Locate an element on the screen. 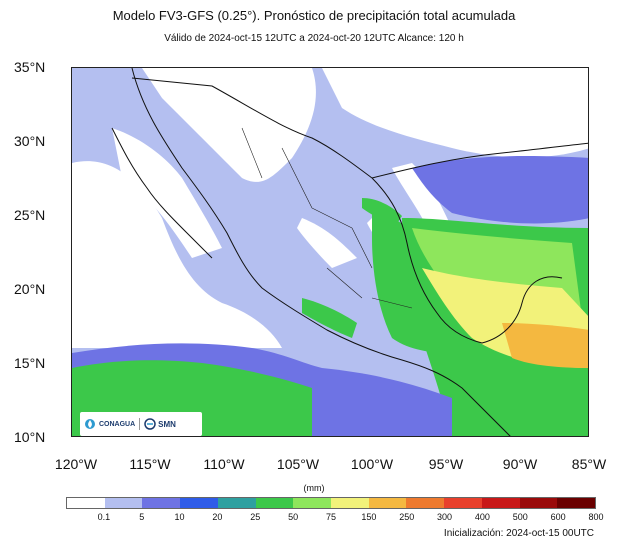 The width and height of the screenshot is (628, 548). coastline-us-gulf is located at coordinates (479, 160).